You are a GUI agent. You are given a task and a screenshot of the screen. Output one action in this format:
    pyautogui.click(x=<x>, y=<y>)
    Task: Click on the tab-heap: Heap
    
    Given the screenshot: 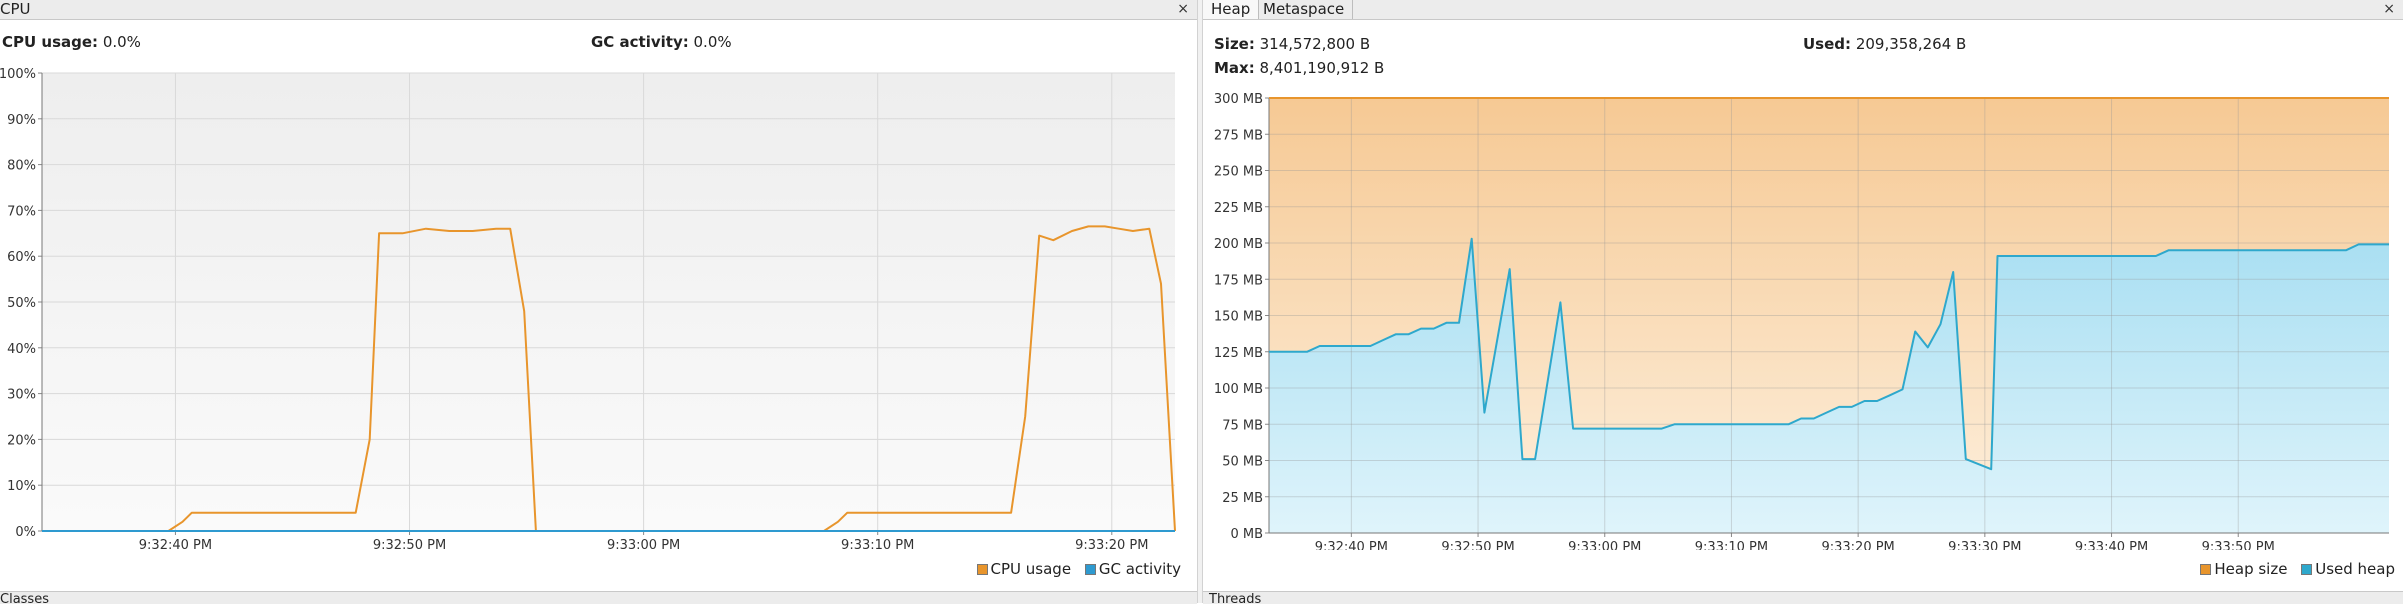 What is the action you would take?
    pyautogui.click(x=1231, y=9)
    